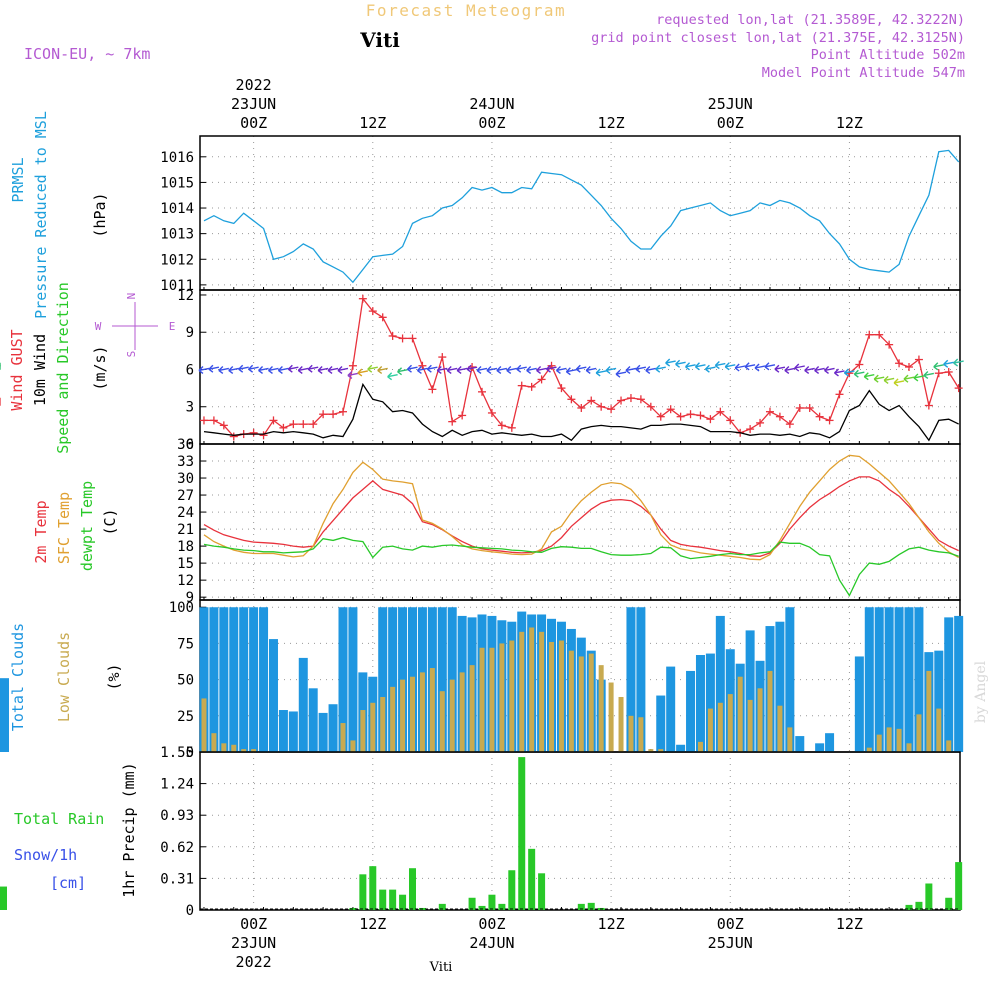 The height and width of the screenshot is (1000, 1000). I want to click on pressure-series-line, so click(581, 216).